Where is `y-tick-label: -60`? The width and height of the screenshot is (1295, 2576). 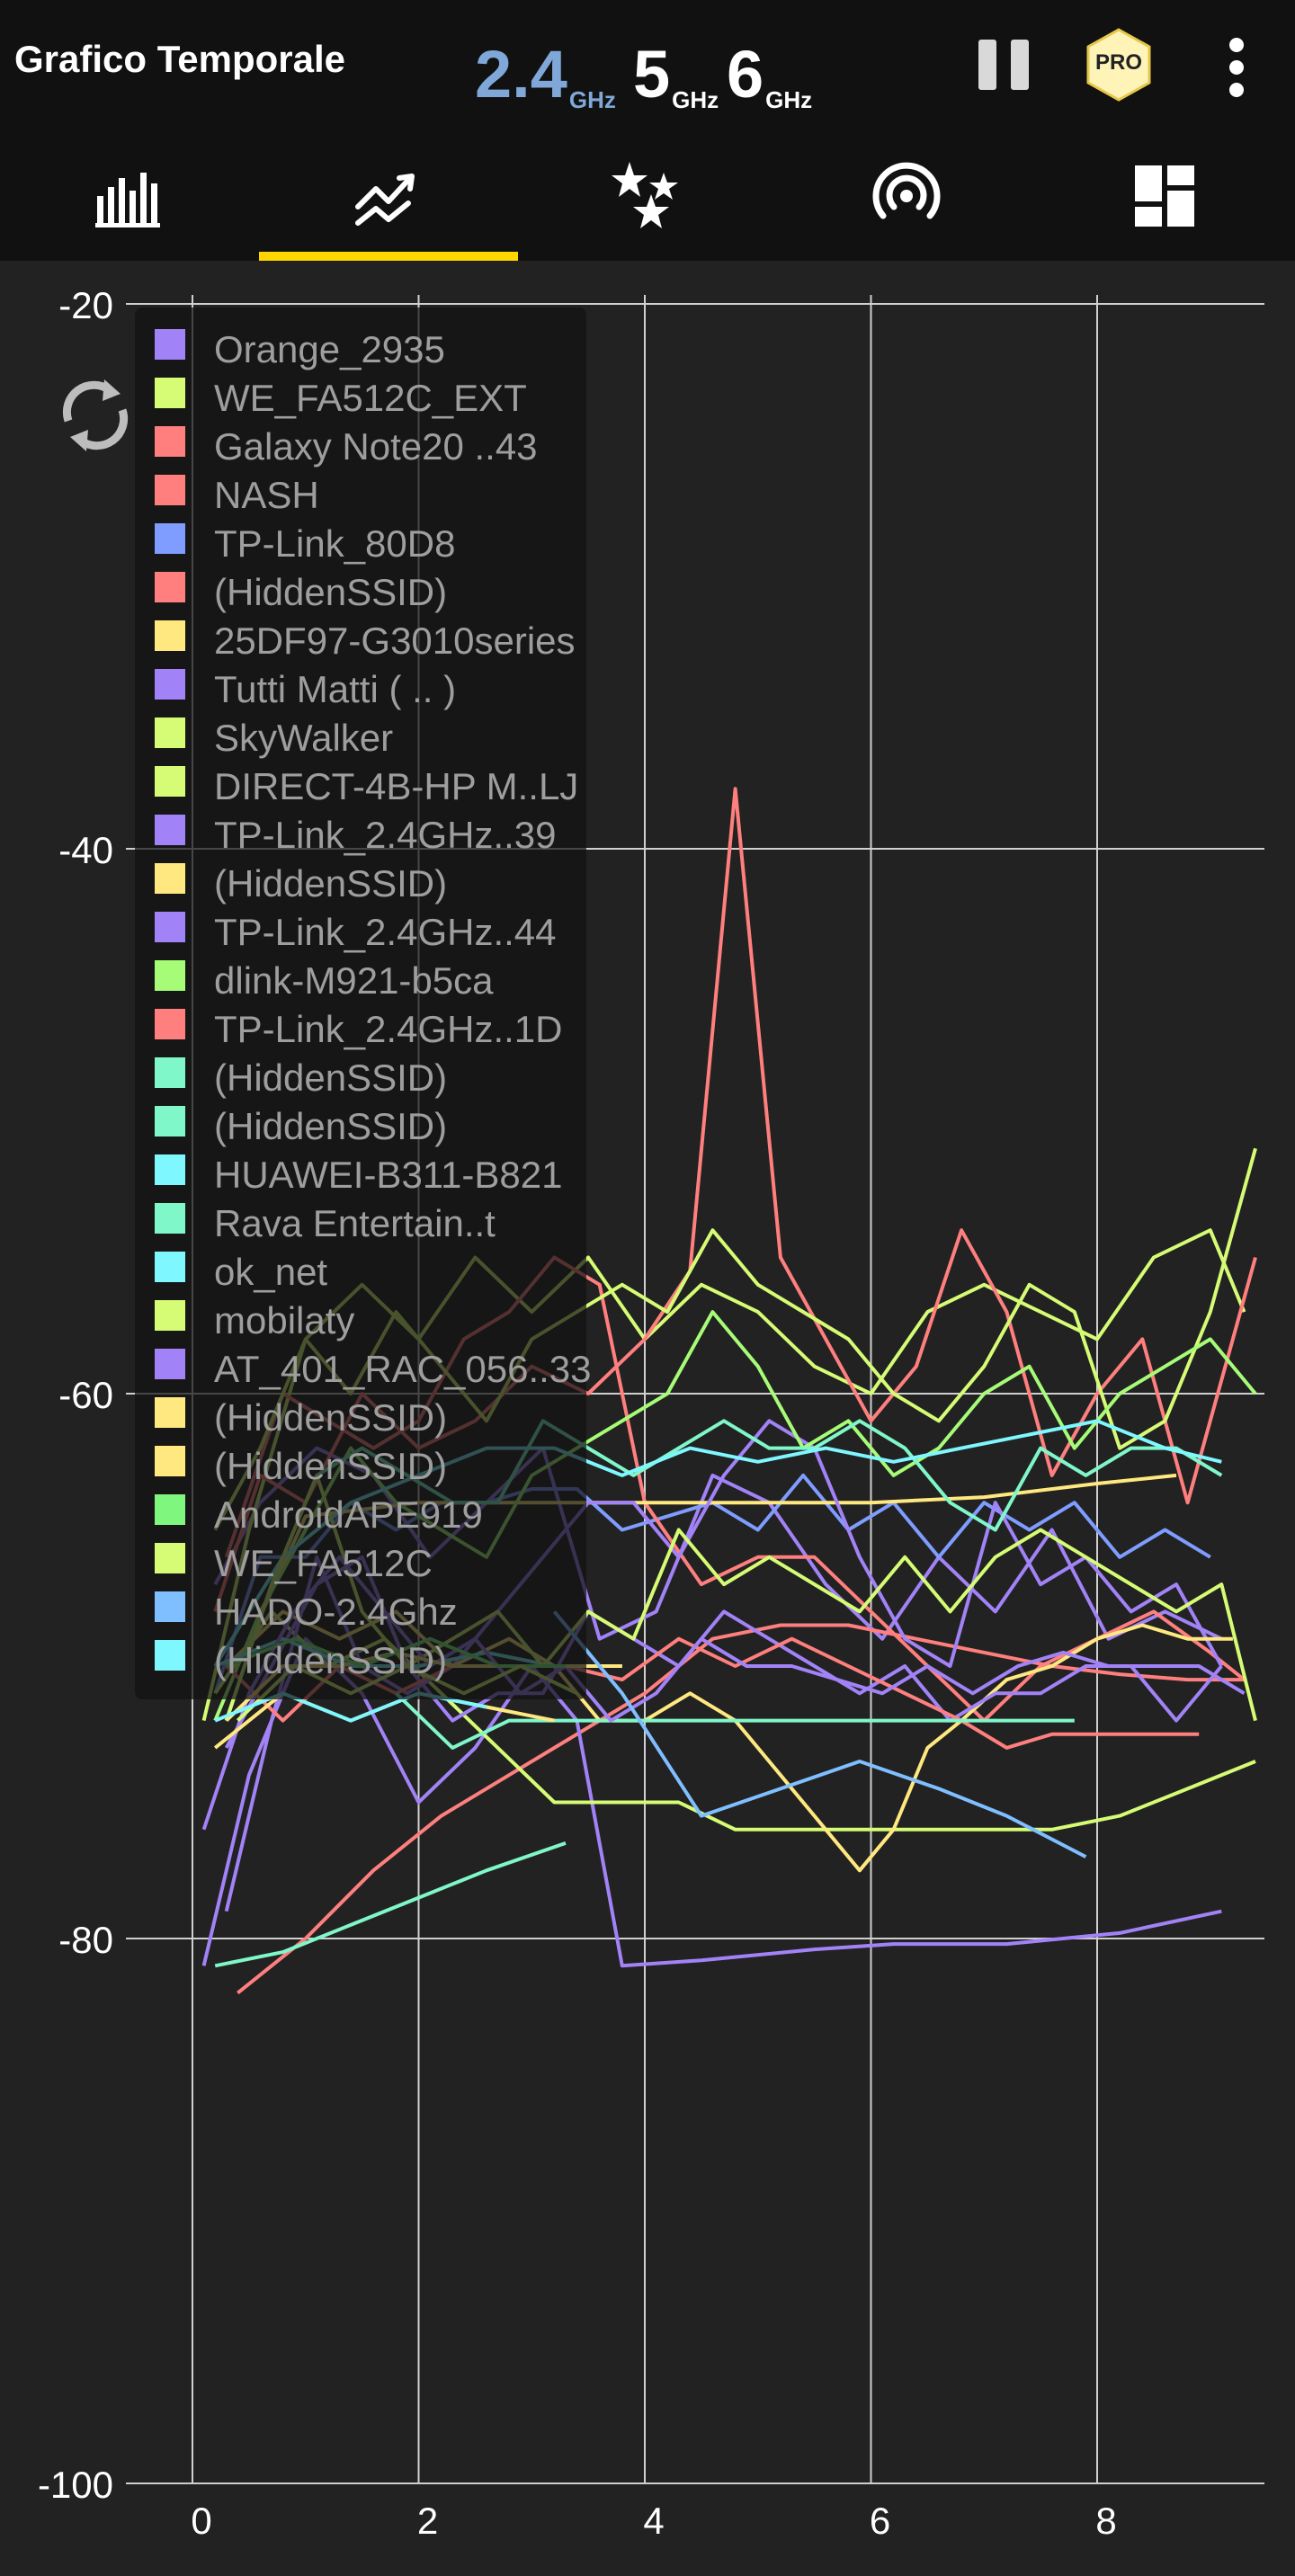 y-tick-label: -60 is located at coordinates (85, 1395).